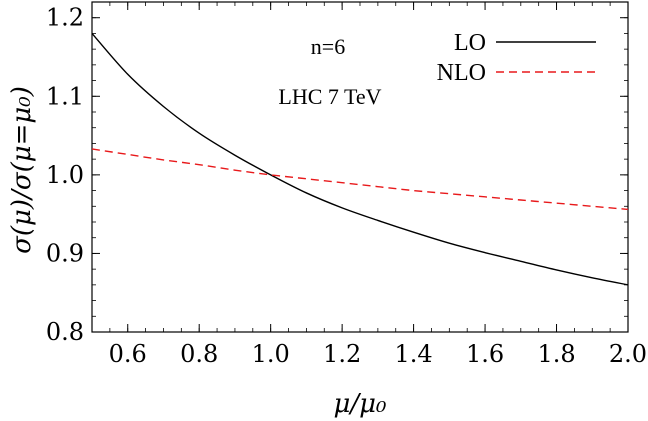 The height and width of the screenshot is (421, 648). I want to click on x-tick-label: 2.0, so click(628, 354).